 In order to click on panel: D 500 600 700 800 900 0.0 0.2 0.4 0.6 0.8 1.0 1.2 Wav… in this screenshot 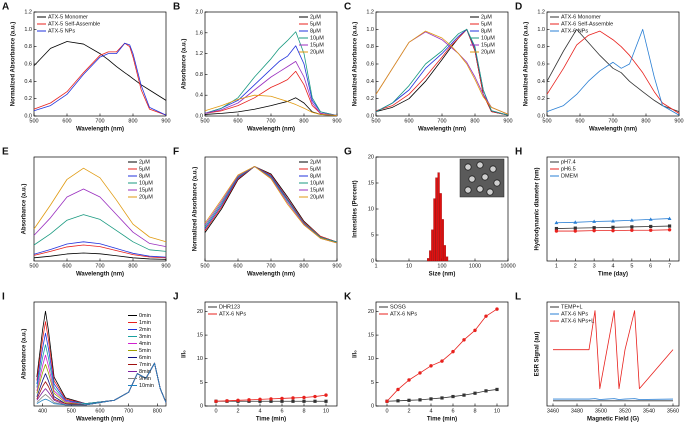, I will do `click(599, 67)`.